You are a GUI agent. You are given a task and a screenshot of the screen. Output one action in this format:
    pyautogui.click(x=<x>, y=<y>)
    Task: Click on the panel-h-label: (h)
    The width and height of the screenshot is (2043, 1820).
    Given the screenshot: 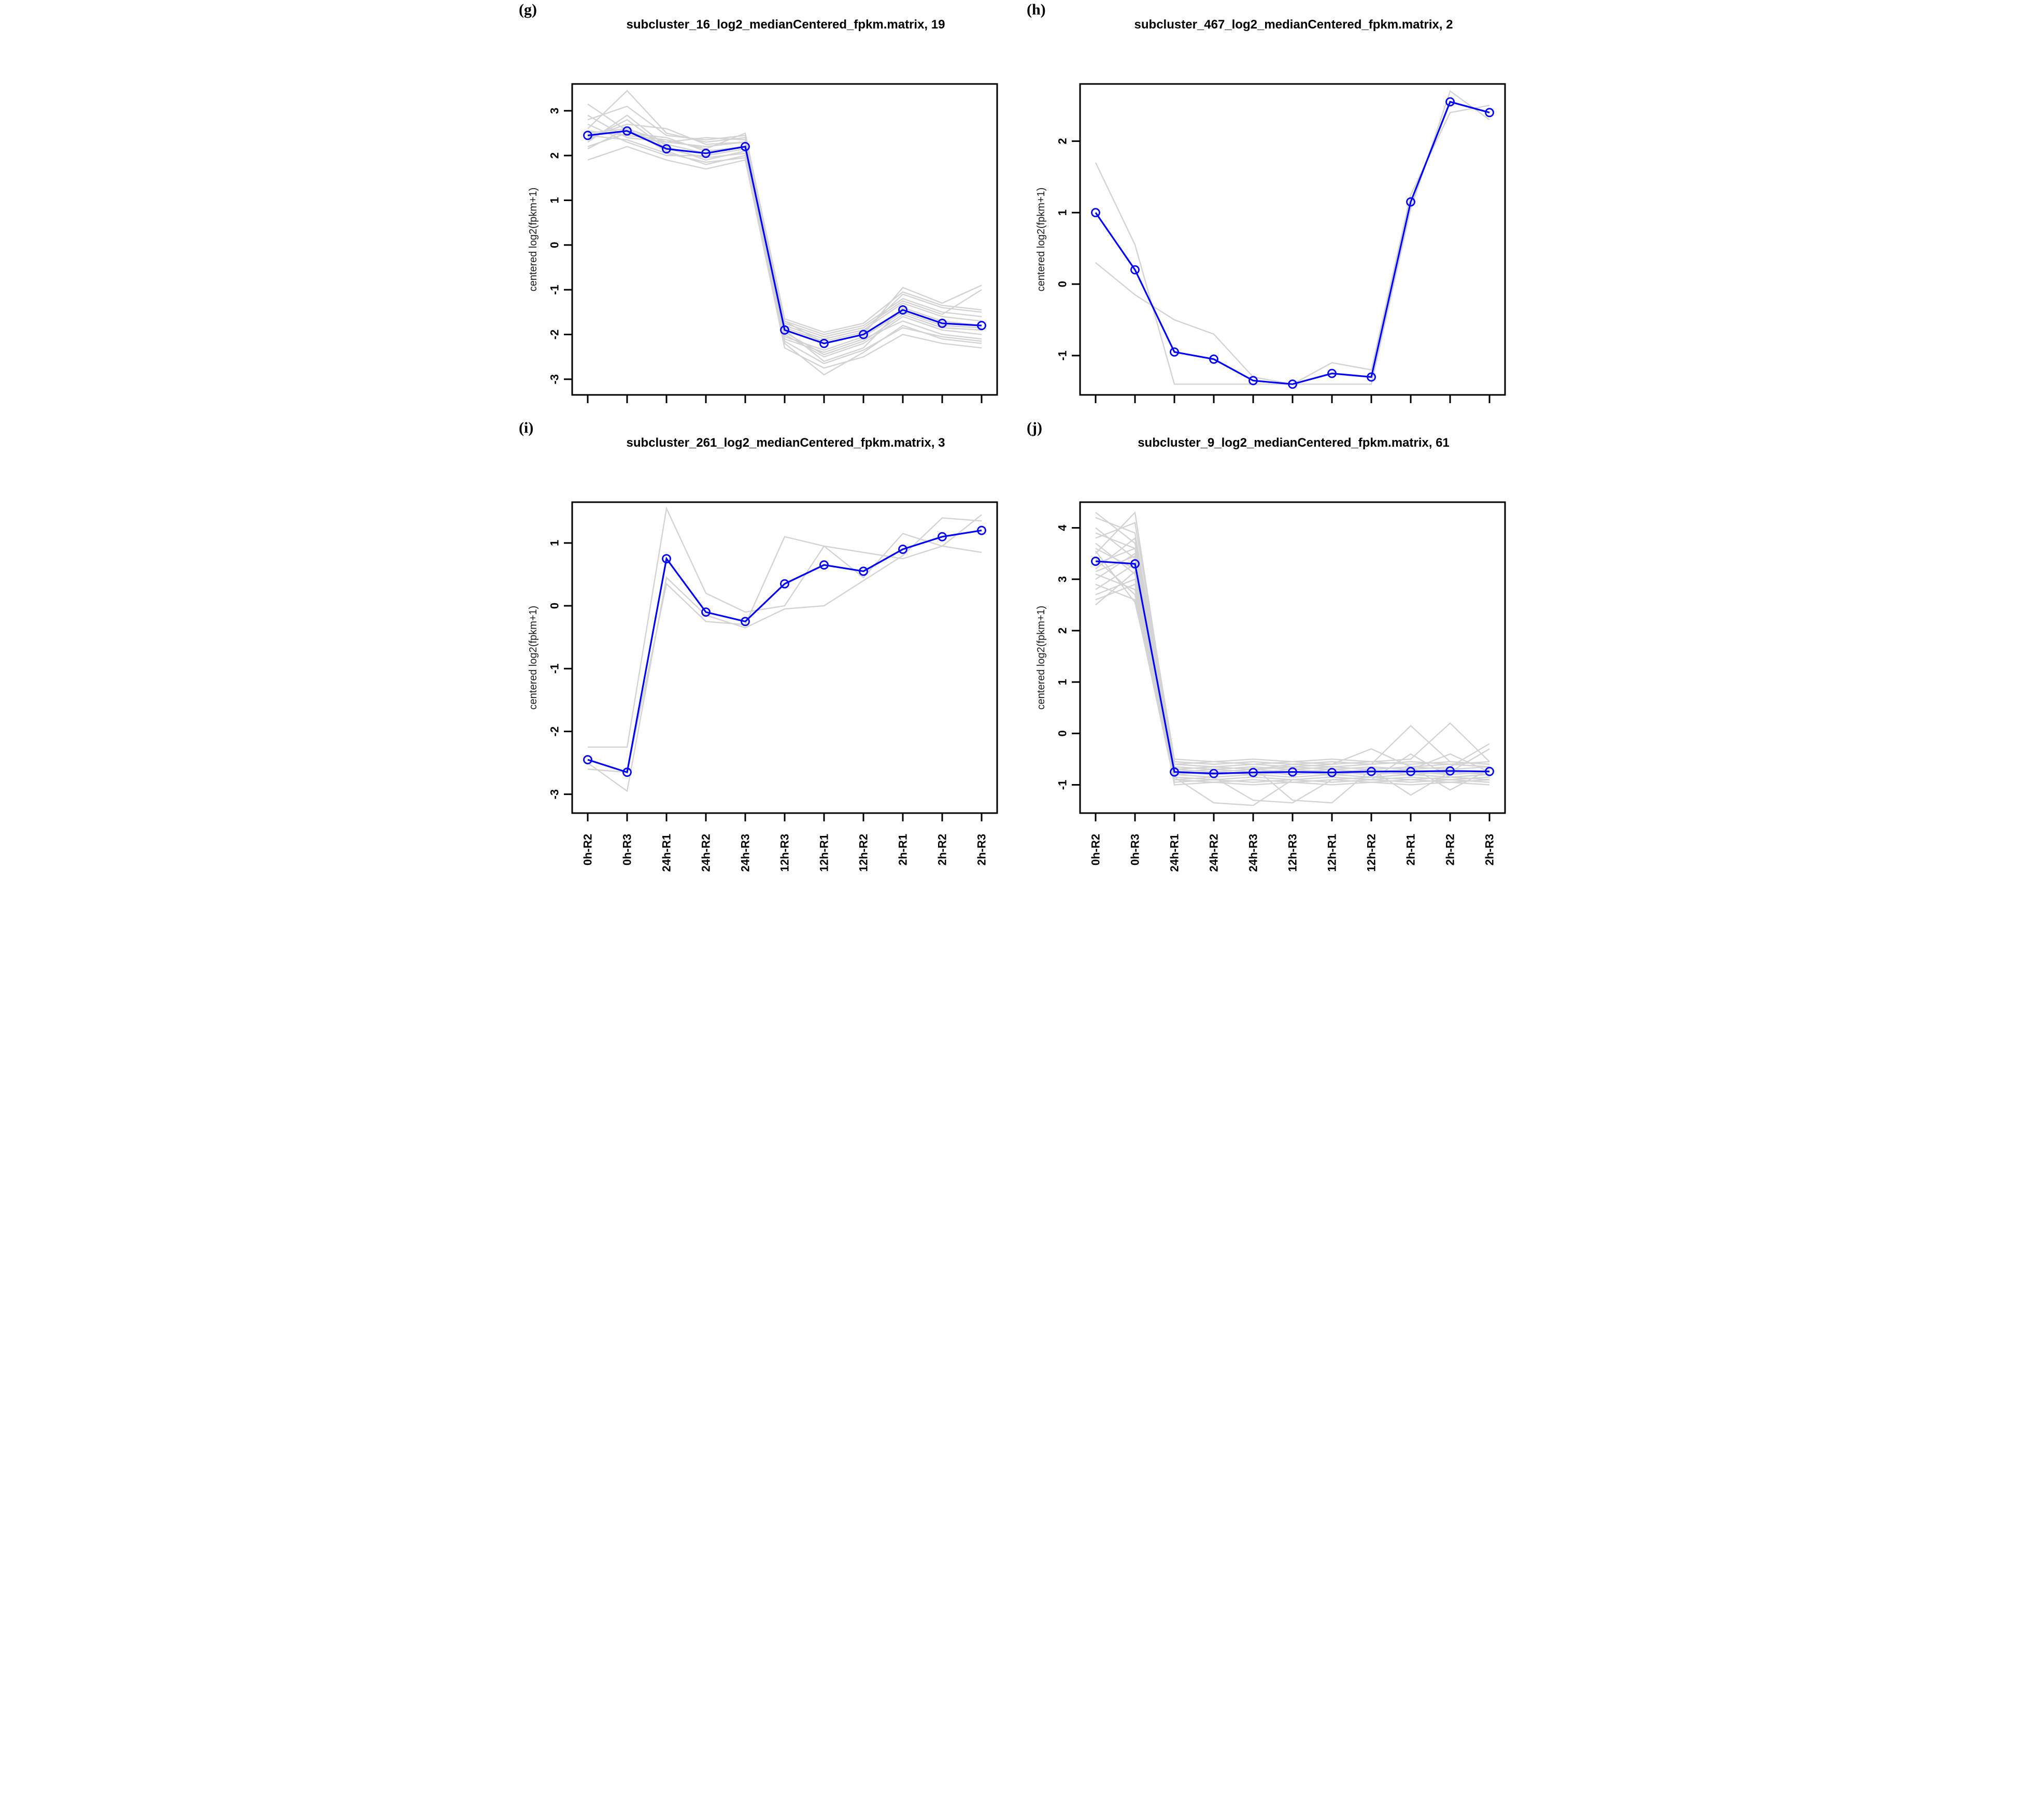 What is the action you would take?
    pyautogui.click(x=1036, y=9)
    